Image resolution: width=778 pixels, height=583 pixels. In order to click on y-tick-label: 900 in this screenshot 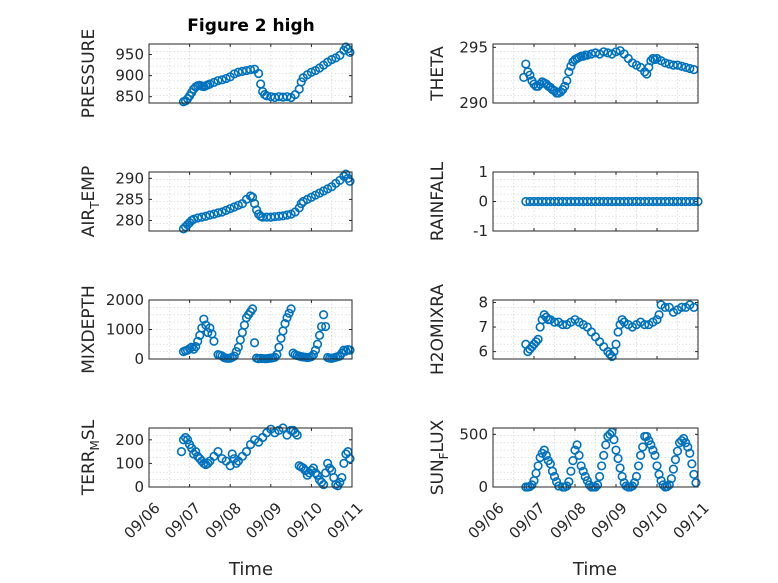, I will do `click(129, 76)`.